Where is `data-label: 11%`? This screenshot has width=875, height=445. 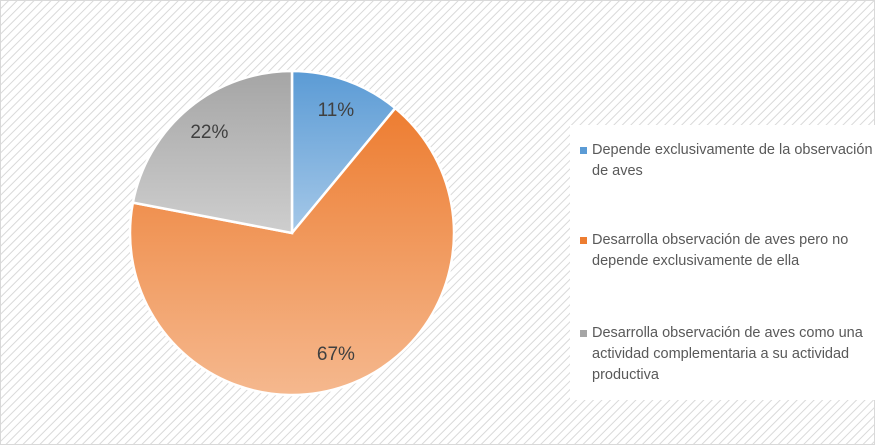
data-label: 11% is located at coordinates (336, 110).